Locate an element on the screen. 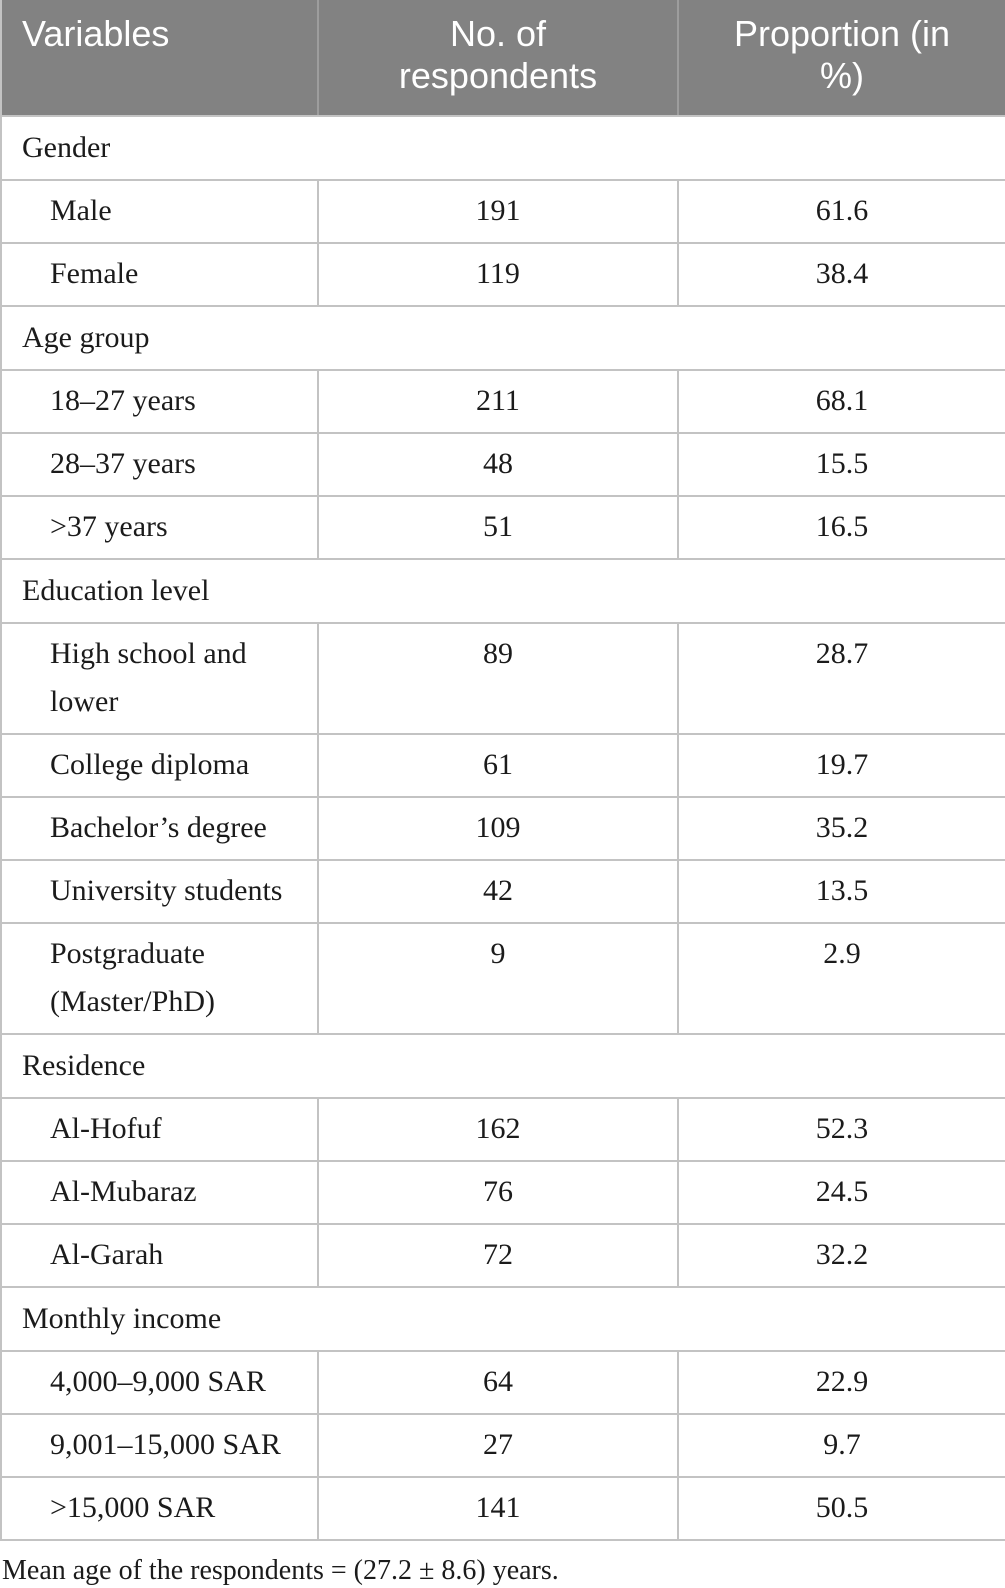  cell-variable: Al-Garah is located at coordinates (159, 1255).